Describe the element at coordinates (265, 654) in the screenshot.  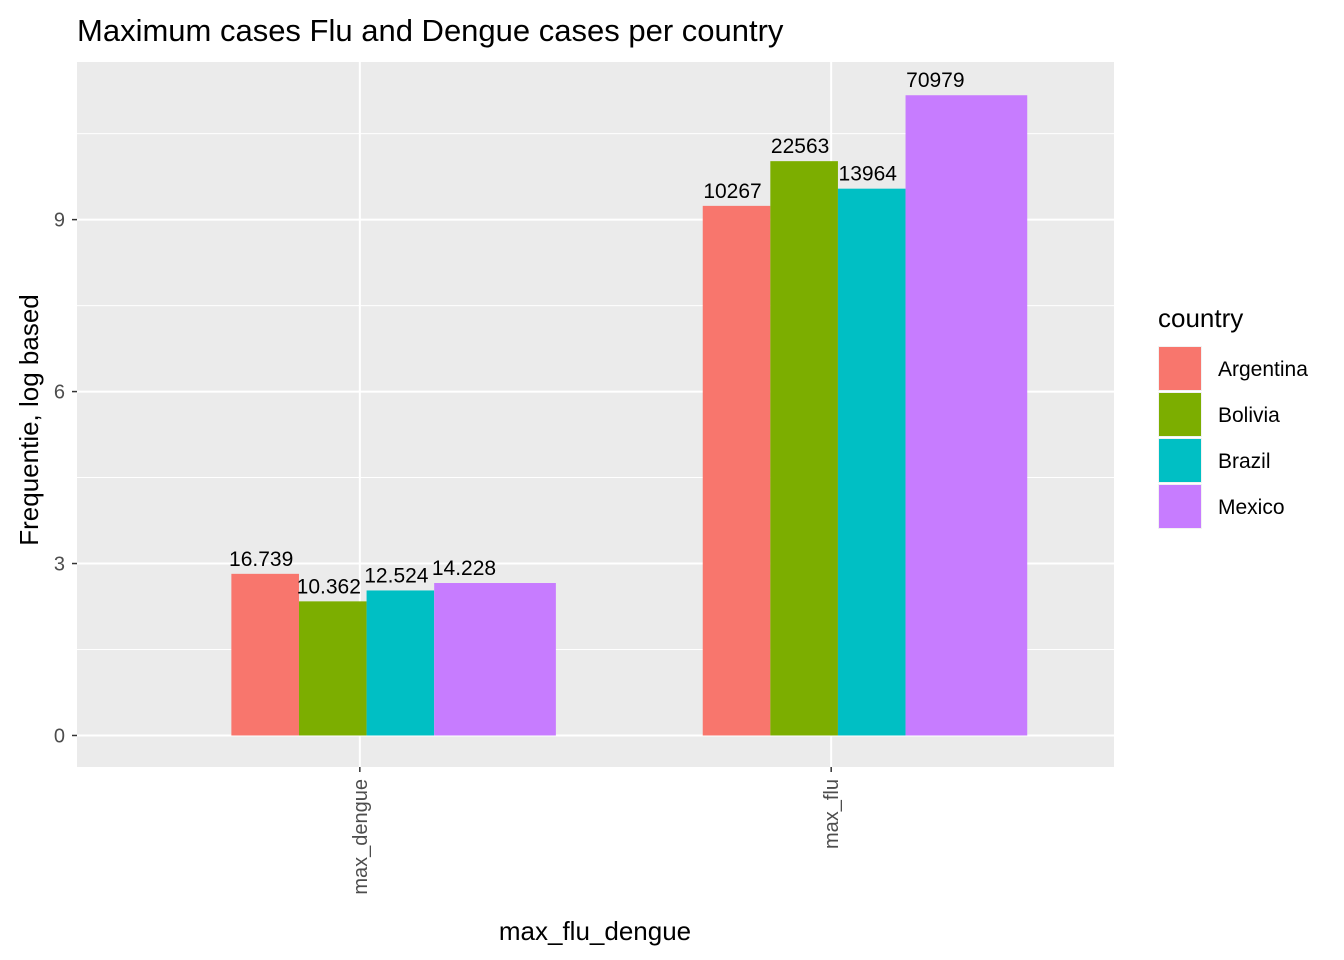
I see `bar-argentina-max_dengue` at that location.